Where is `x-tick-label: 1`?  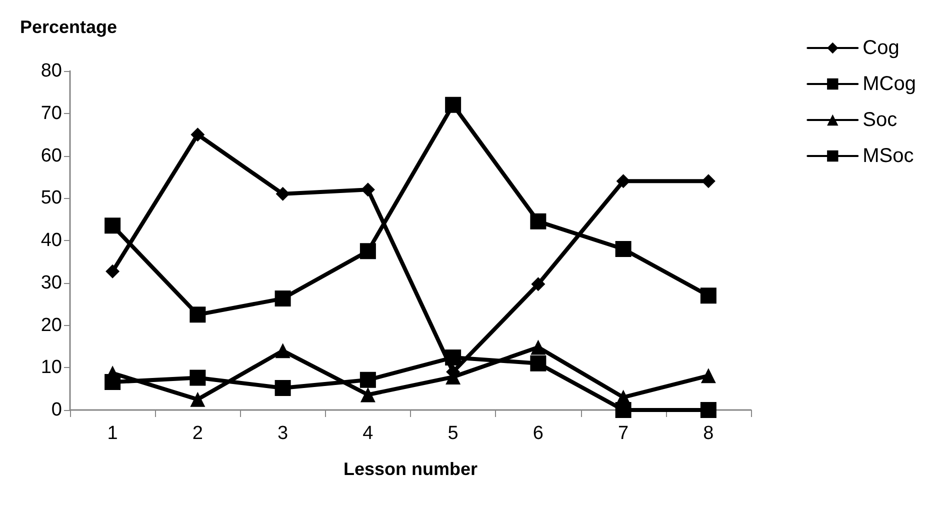
x-tick-label: 1 is located at coordinates (112, 433).